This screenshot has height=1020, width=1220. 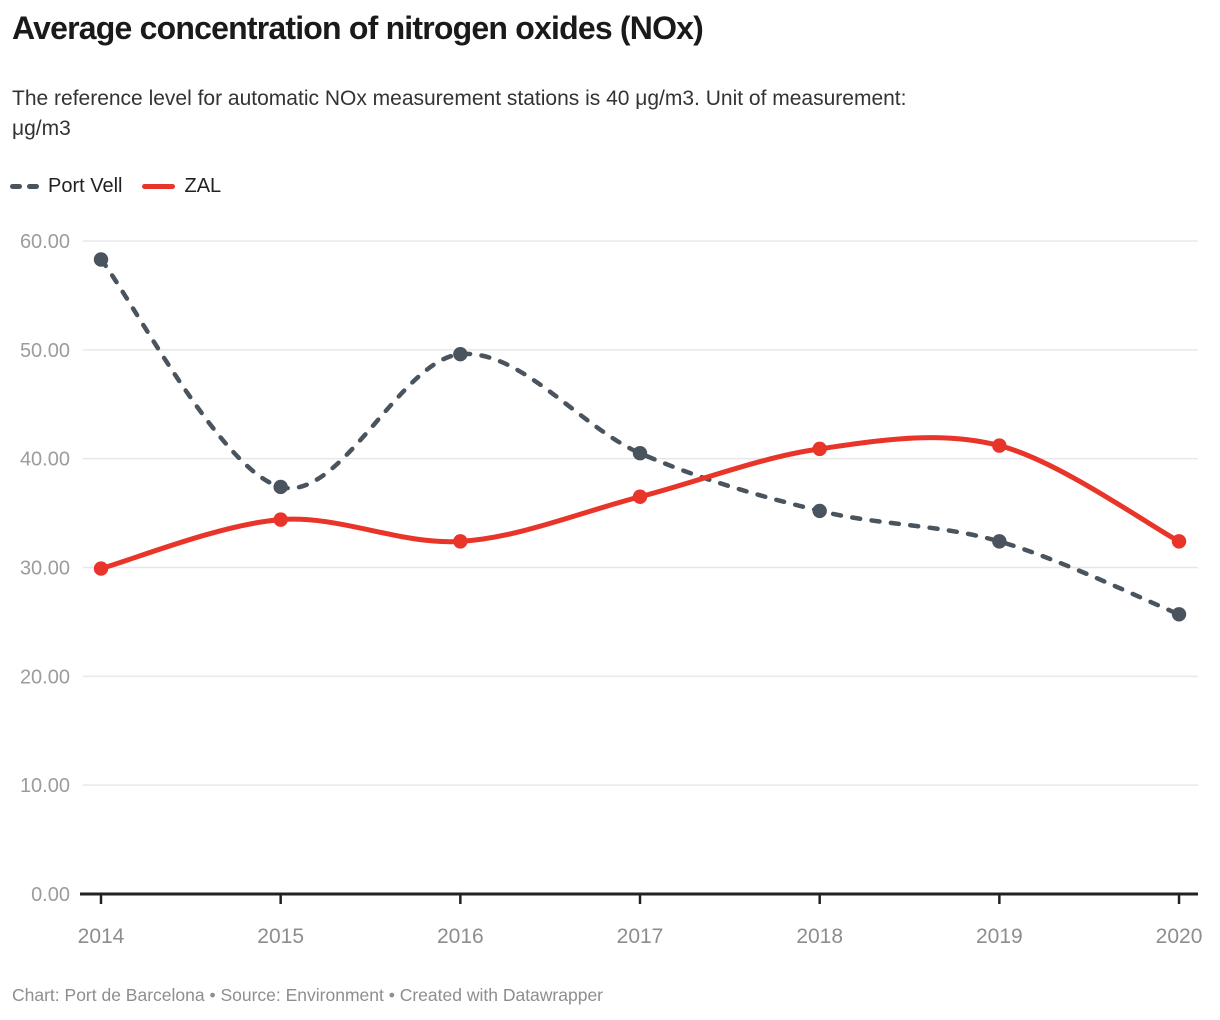 What do you see at coordinates (181, 186) in the screenshot?
I see `legend-item-zal: ZAL` at bounding box center [181, 186].